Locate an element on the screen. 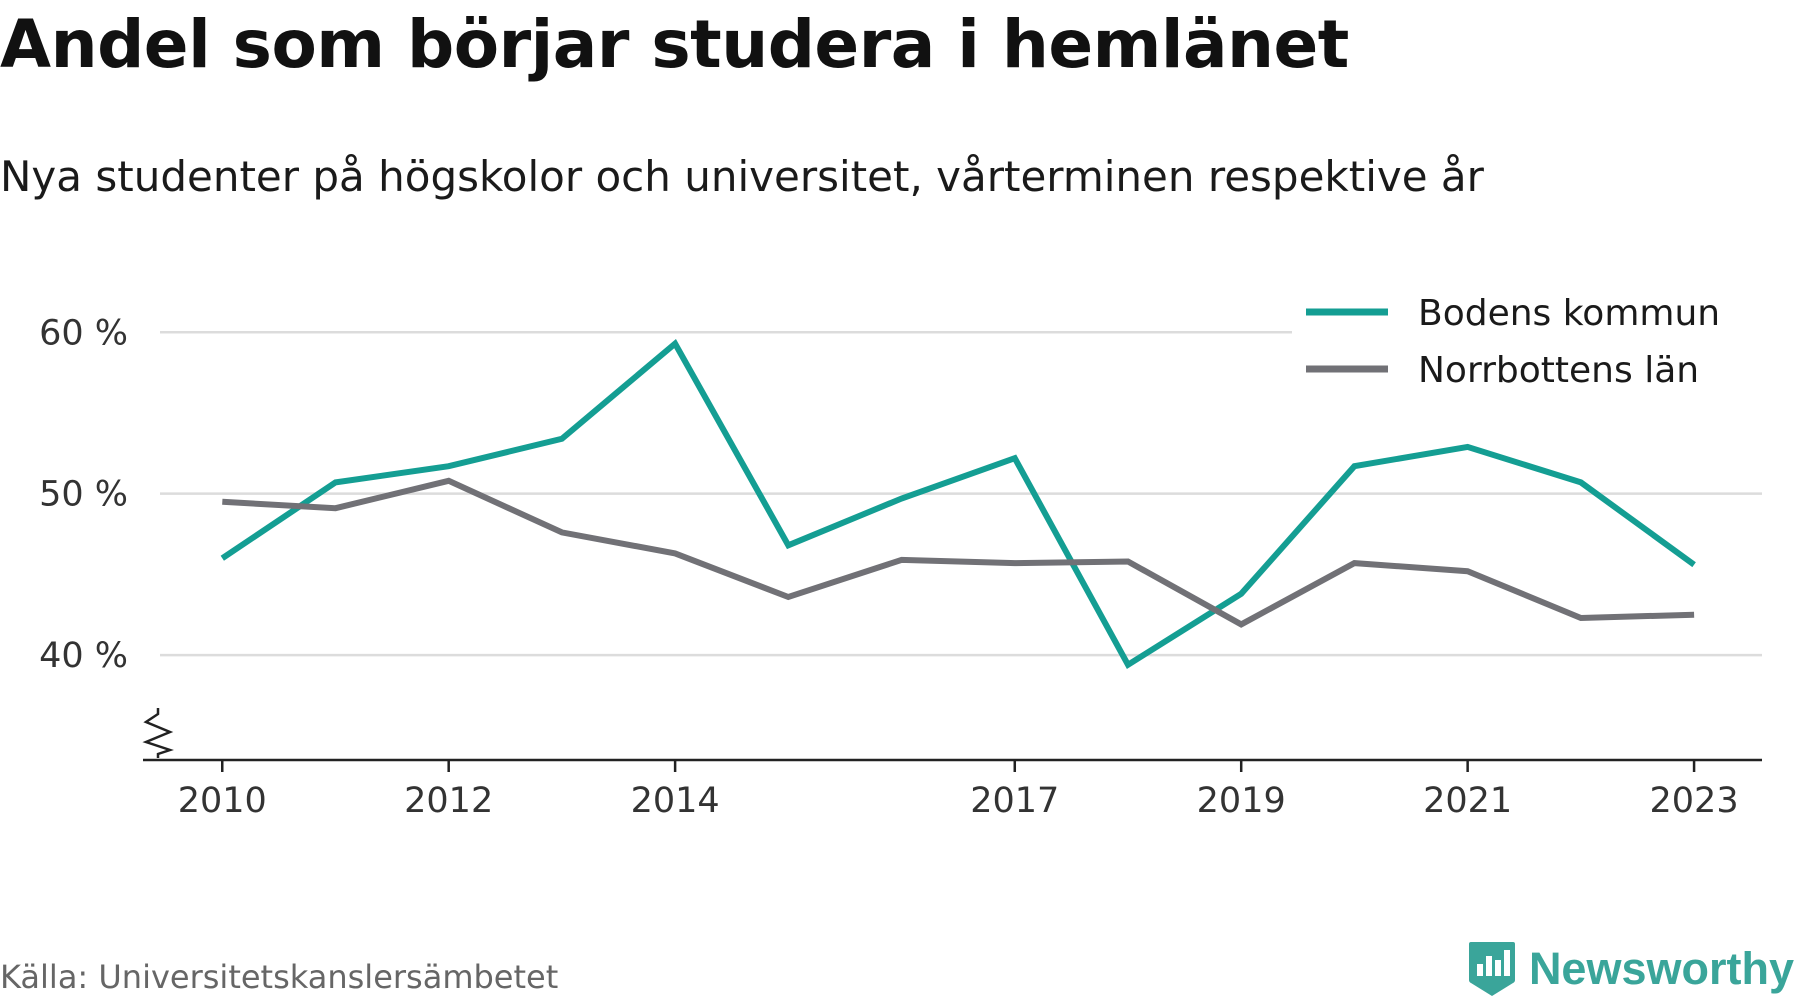 The image size is (1800, 1000). series-line-norrbottens-lan is located at coordinates (958, 552).